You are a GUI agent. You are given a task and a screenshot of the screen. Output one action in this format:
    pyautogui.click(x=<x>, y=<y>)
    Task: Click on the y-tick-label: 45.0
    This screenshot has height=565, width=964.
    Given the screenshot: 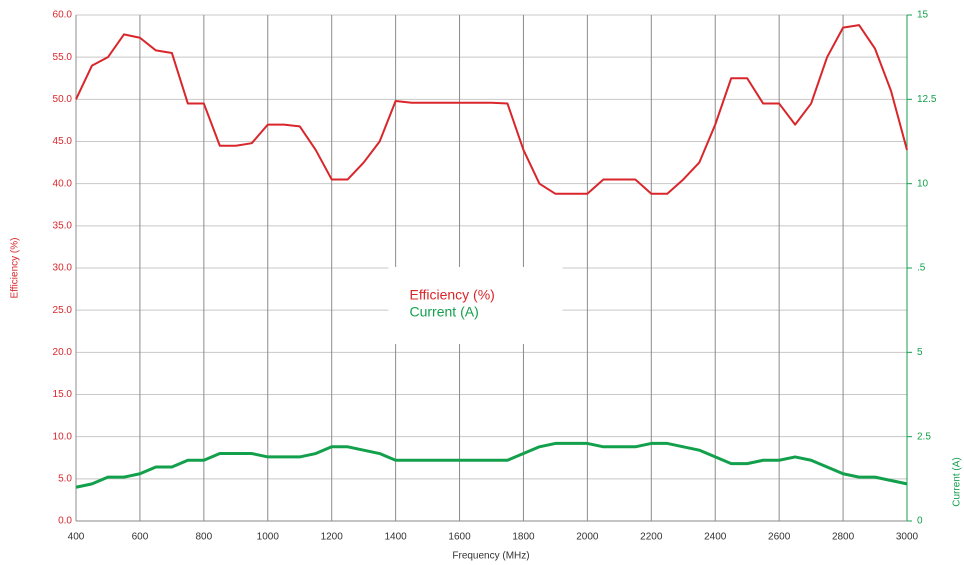 What is the action you would take?
    pyautogui.click(x=63, y=141)
    